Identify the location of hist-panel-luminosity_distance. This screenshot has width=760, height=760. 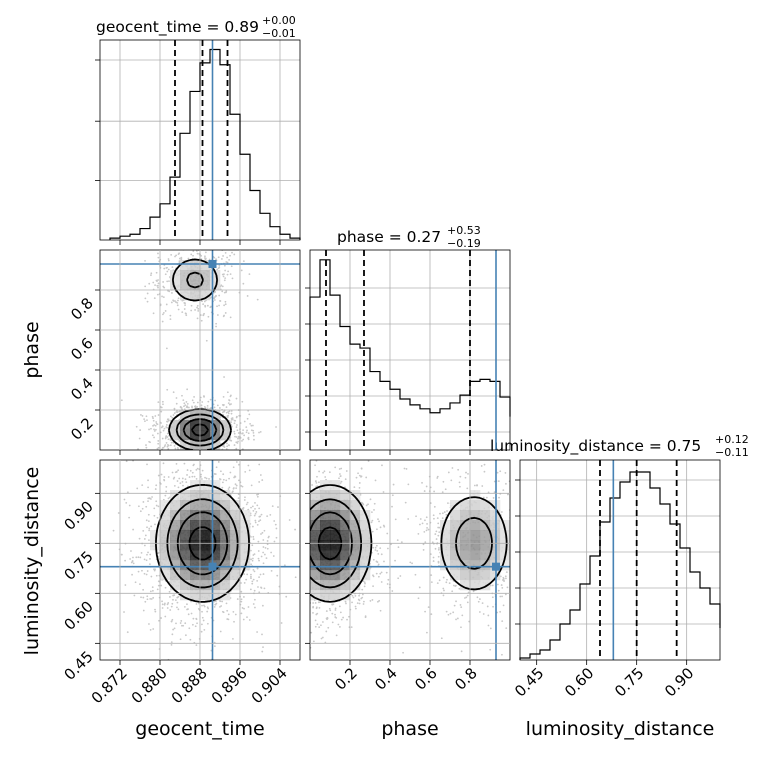
(618, 562).